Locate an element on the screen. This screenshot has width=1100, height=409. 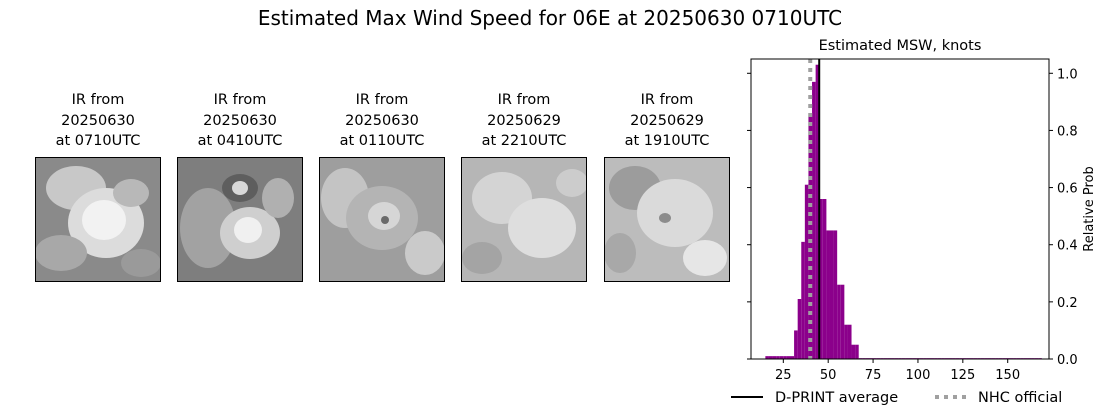
ir-panel-3: IR from 20250630 at 0110UTC is located at coordinates (382, 186).